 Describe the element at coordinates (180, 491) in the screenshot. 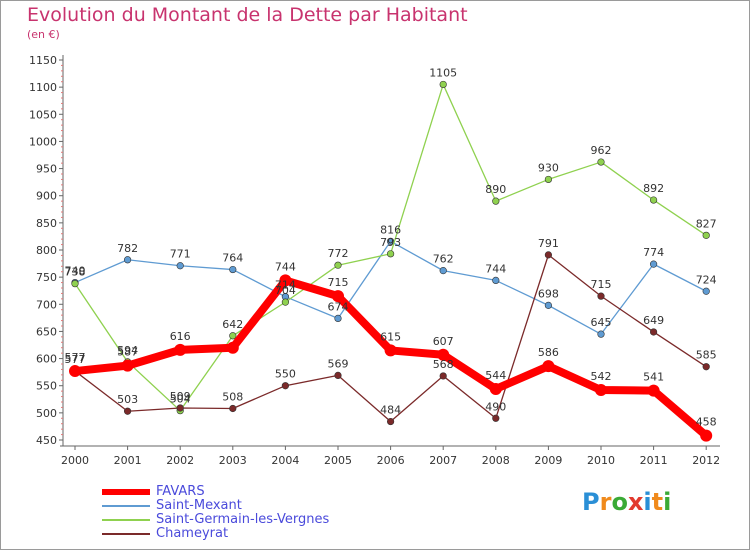

I see `legend-label: FAVARS` at that location.